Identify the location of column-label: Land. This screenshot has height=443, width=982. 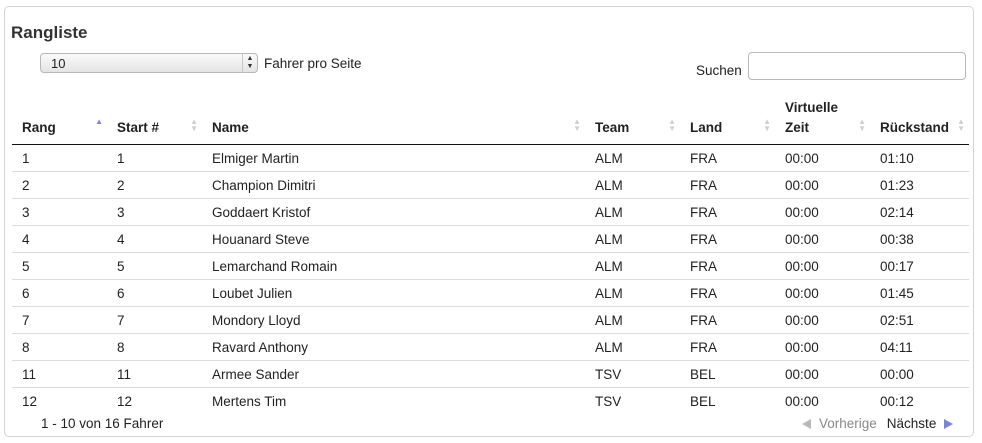
(706, 127).